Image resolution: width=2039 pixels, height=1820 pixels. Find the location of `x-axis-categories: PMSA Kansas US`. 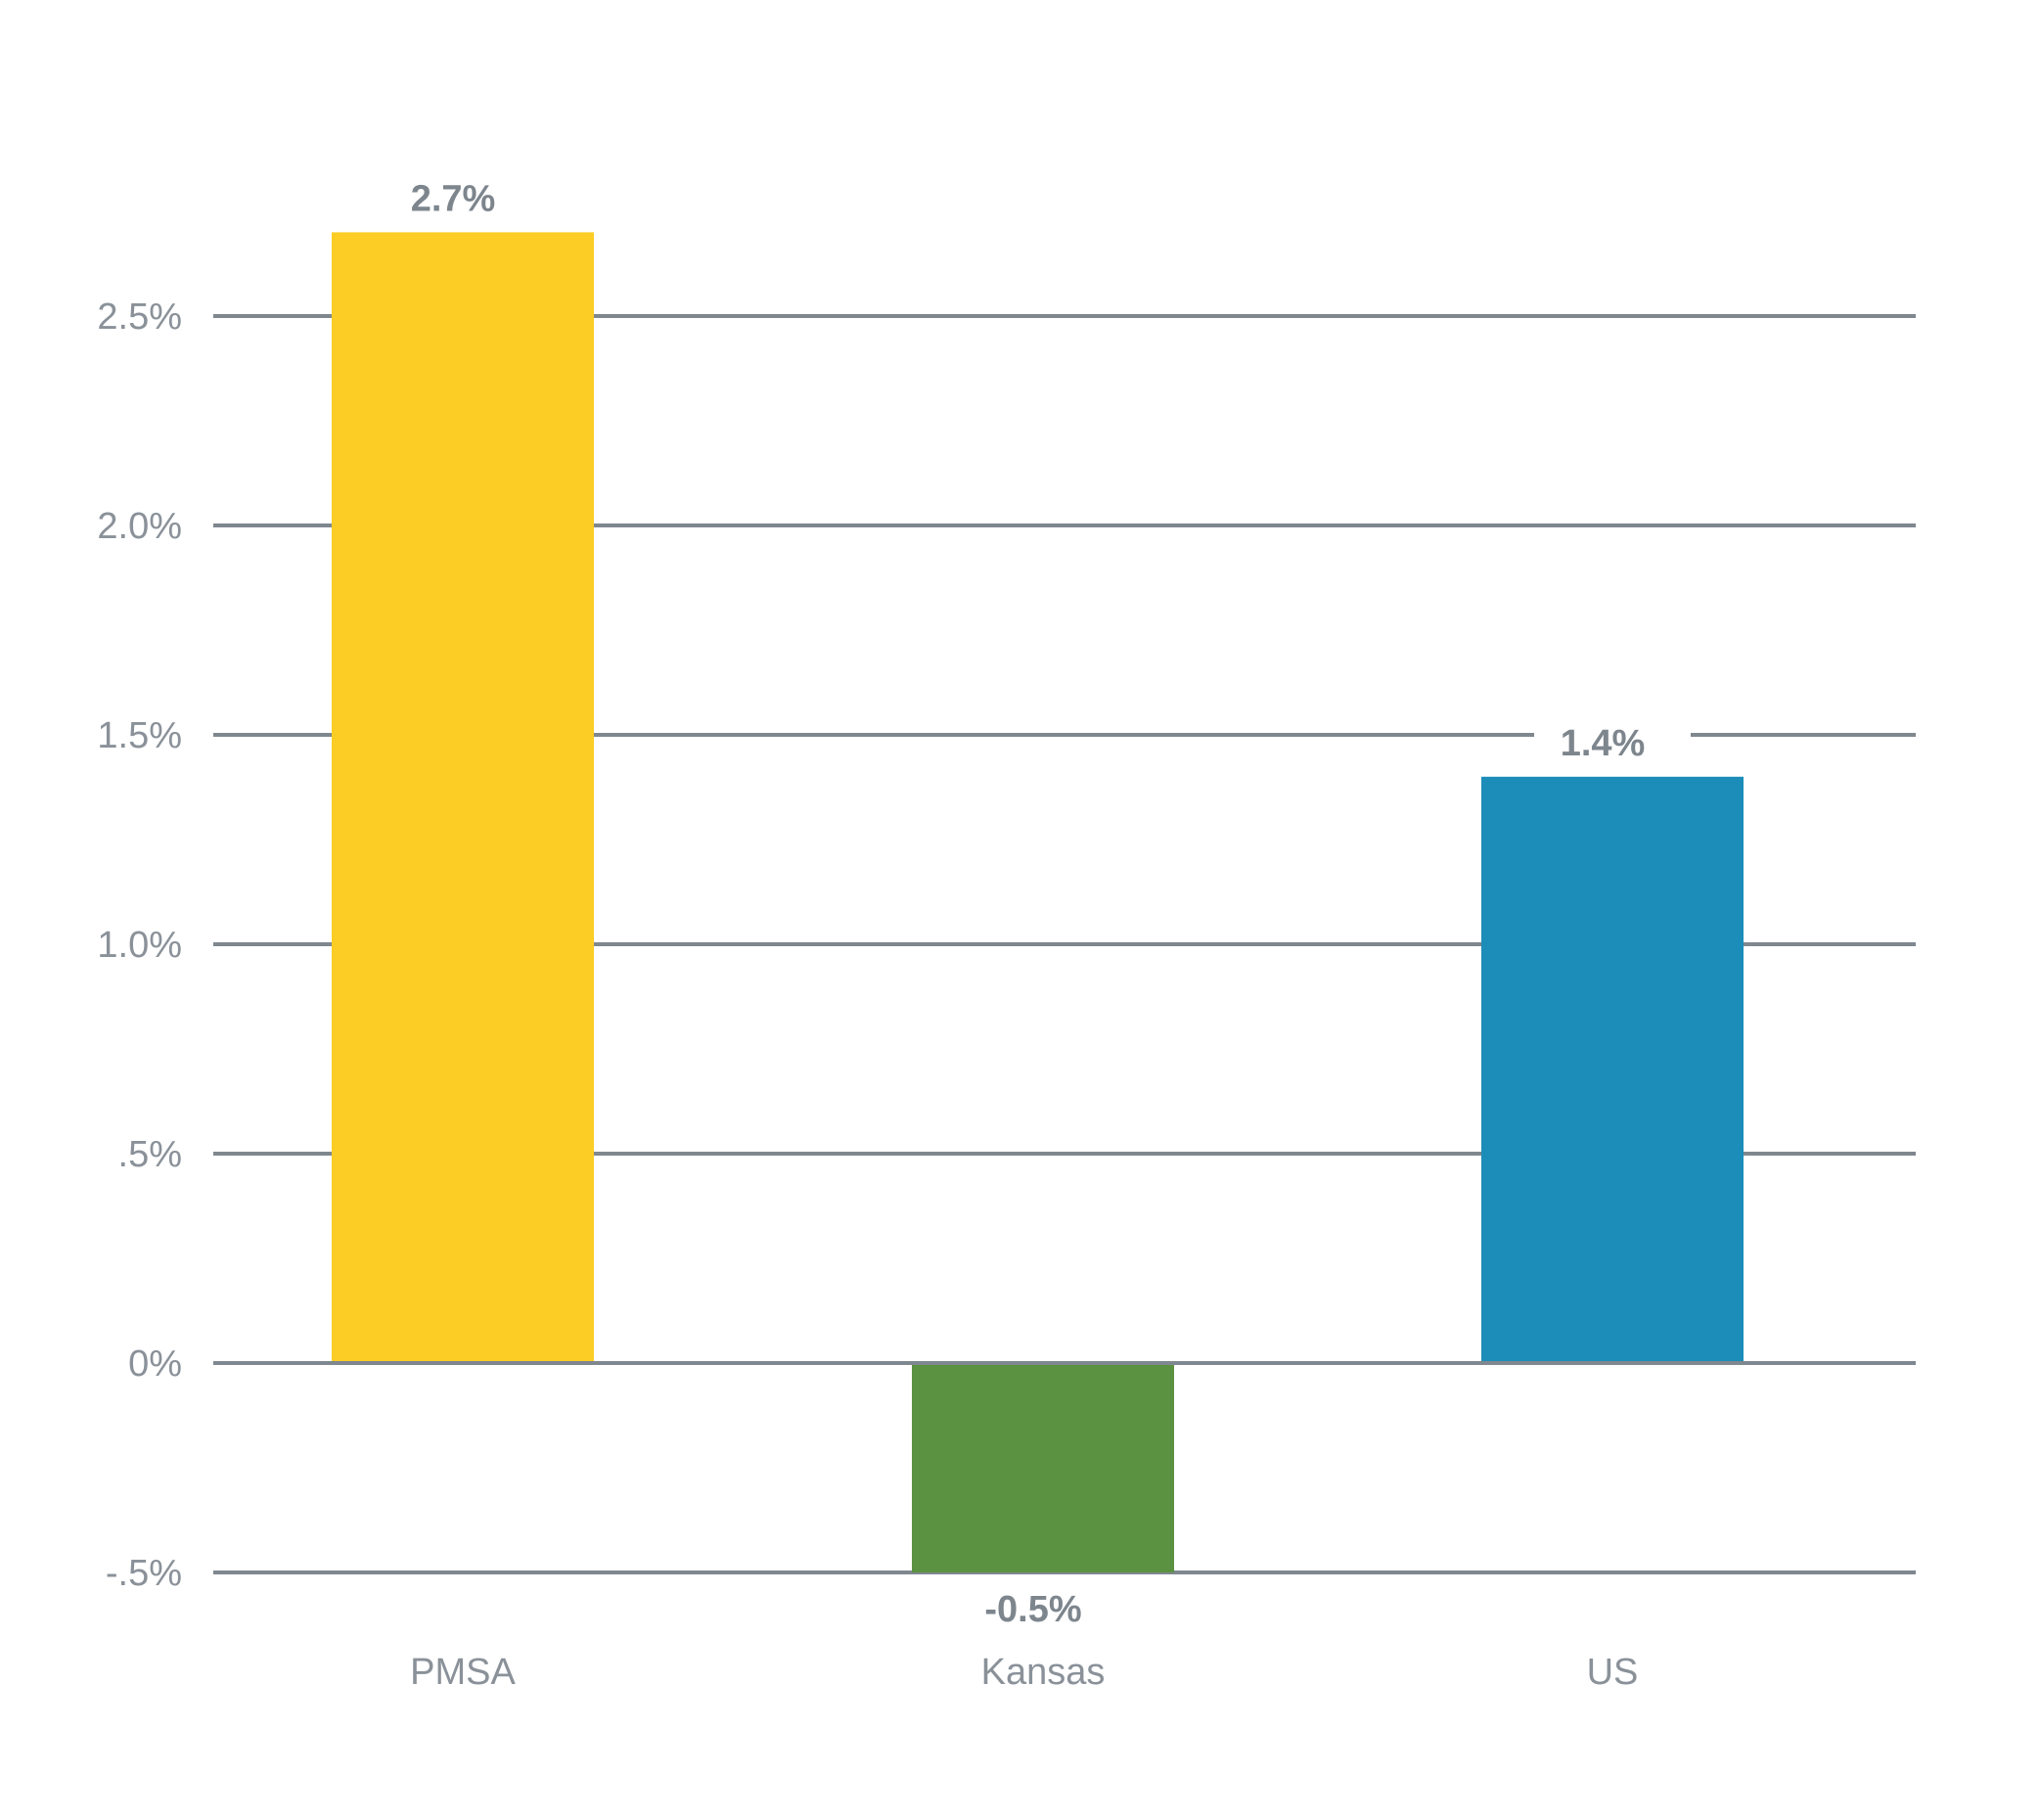

x-axis-categories: PMSA Kansas US is located at coordinates (1024, 1672).